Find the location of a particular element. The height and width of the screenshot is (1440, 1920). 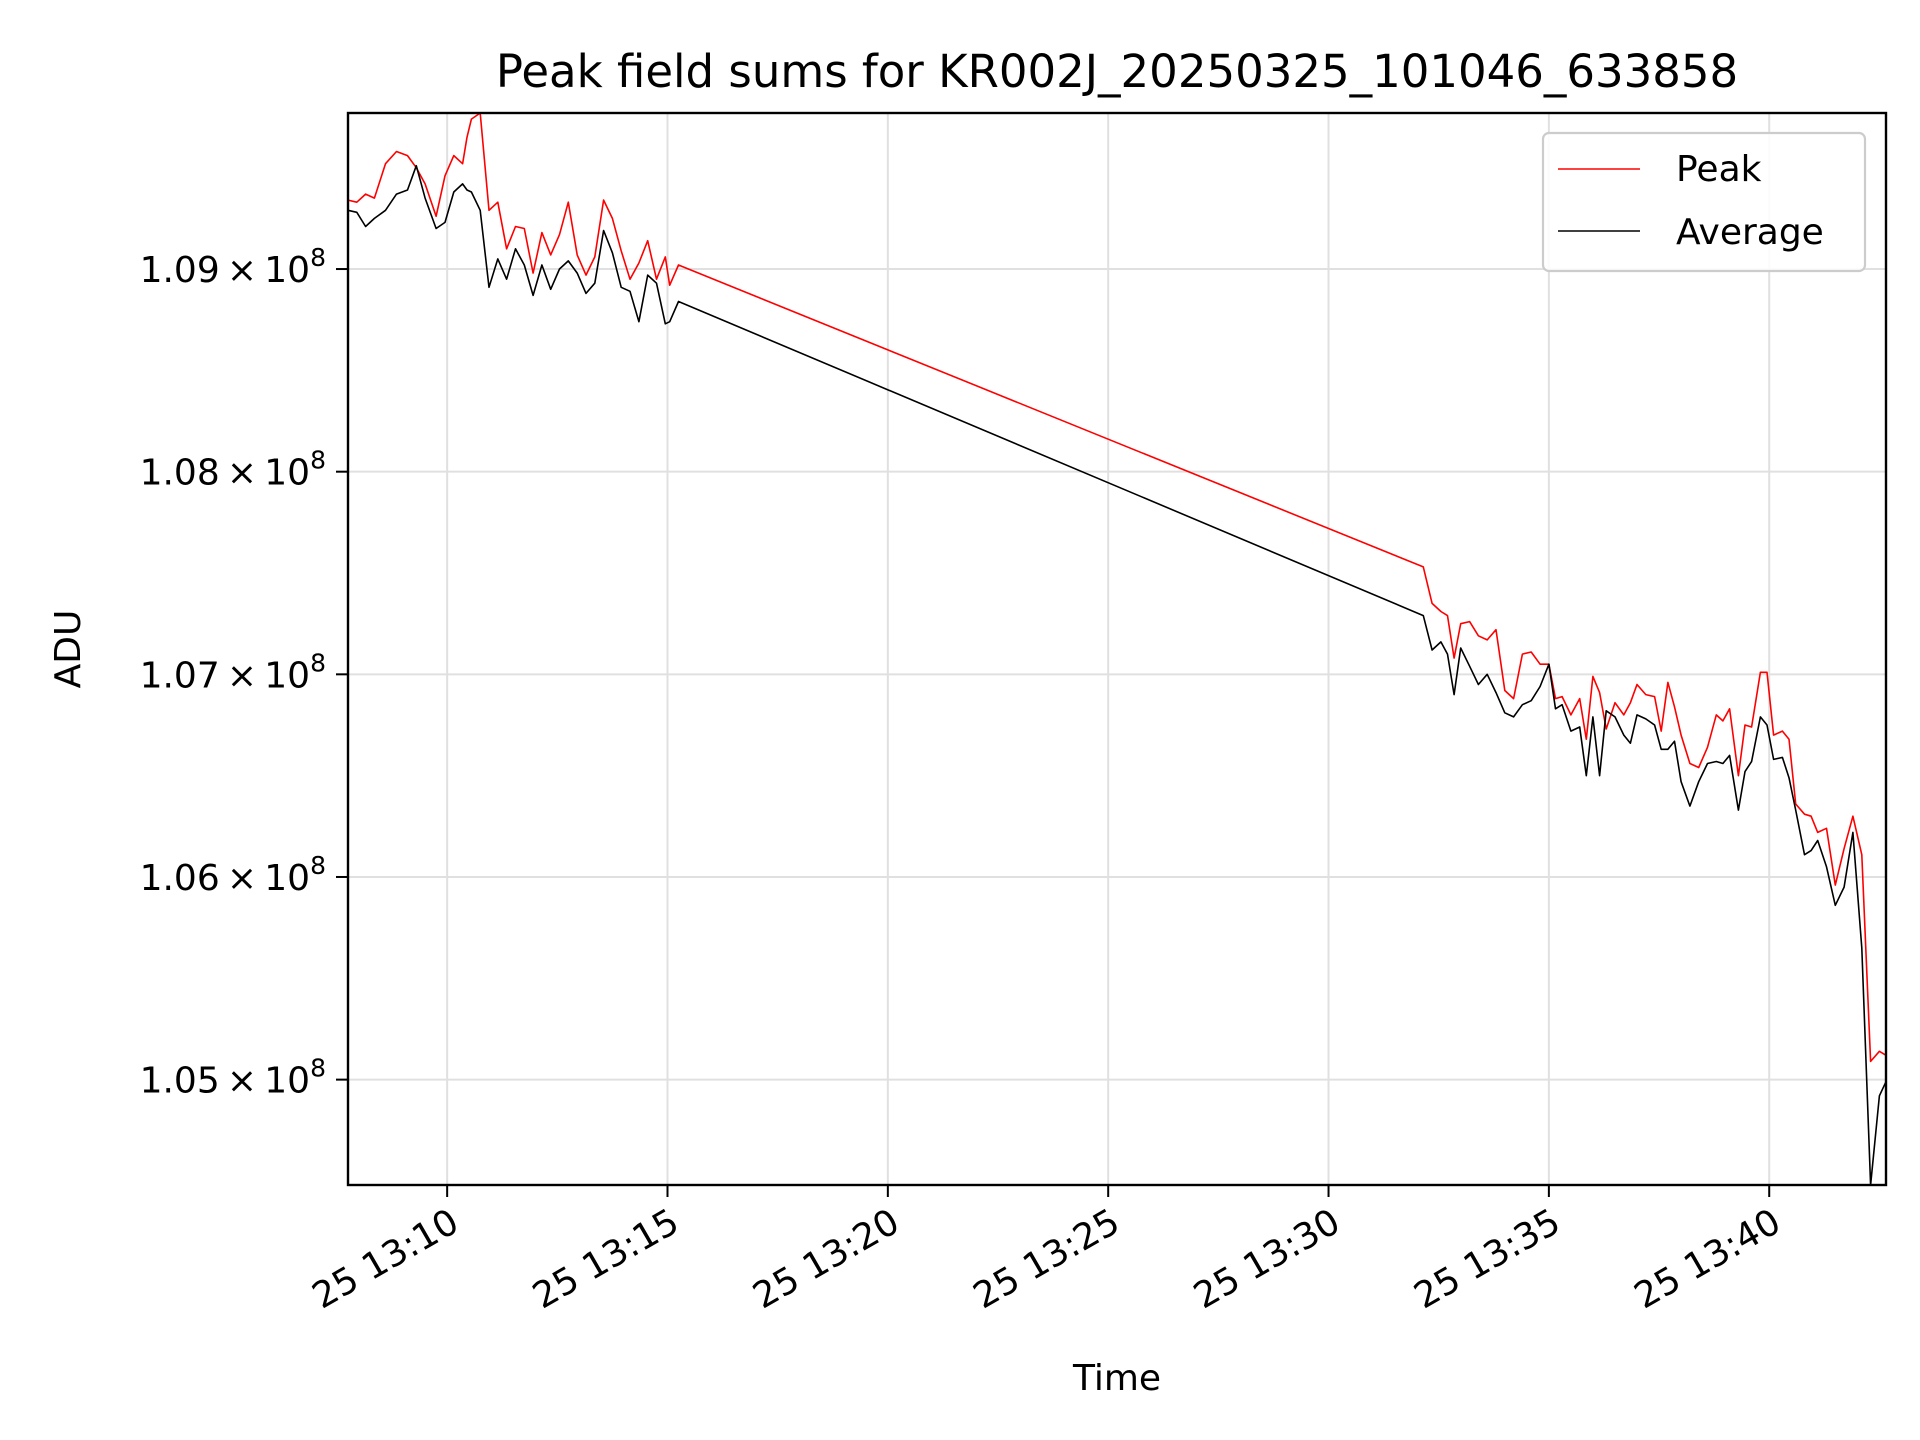

y-axis-label: ADU is located at coordinates (68, 649).